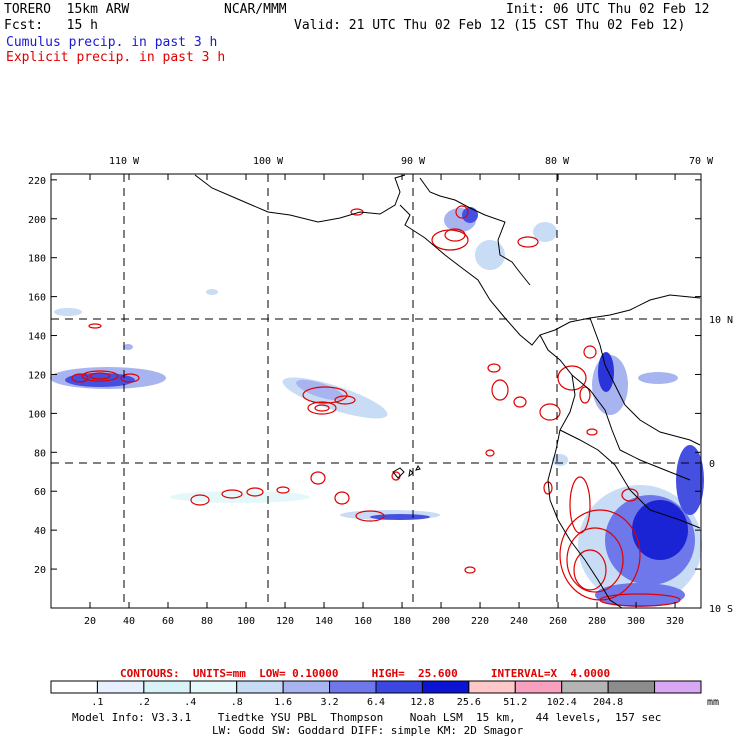  What do you see at coordinates (37, 220) in the screenshot?
I see `y-tick-label: 200` at bounding box center [37, 220].